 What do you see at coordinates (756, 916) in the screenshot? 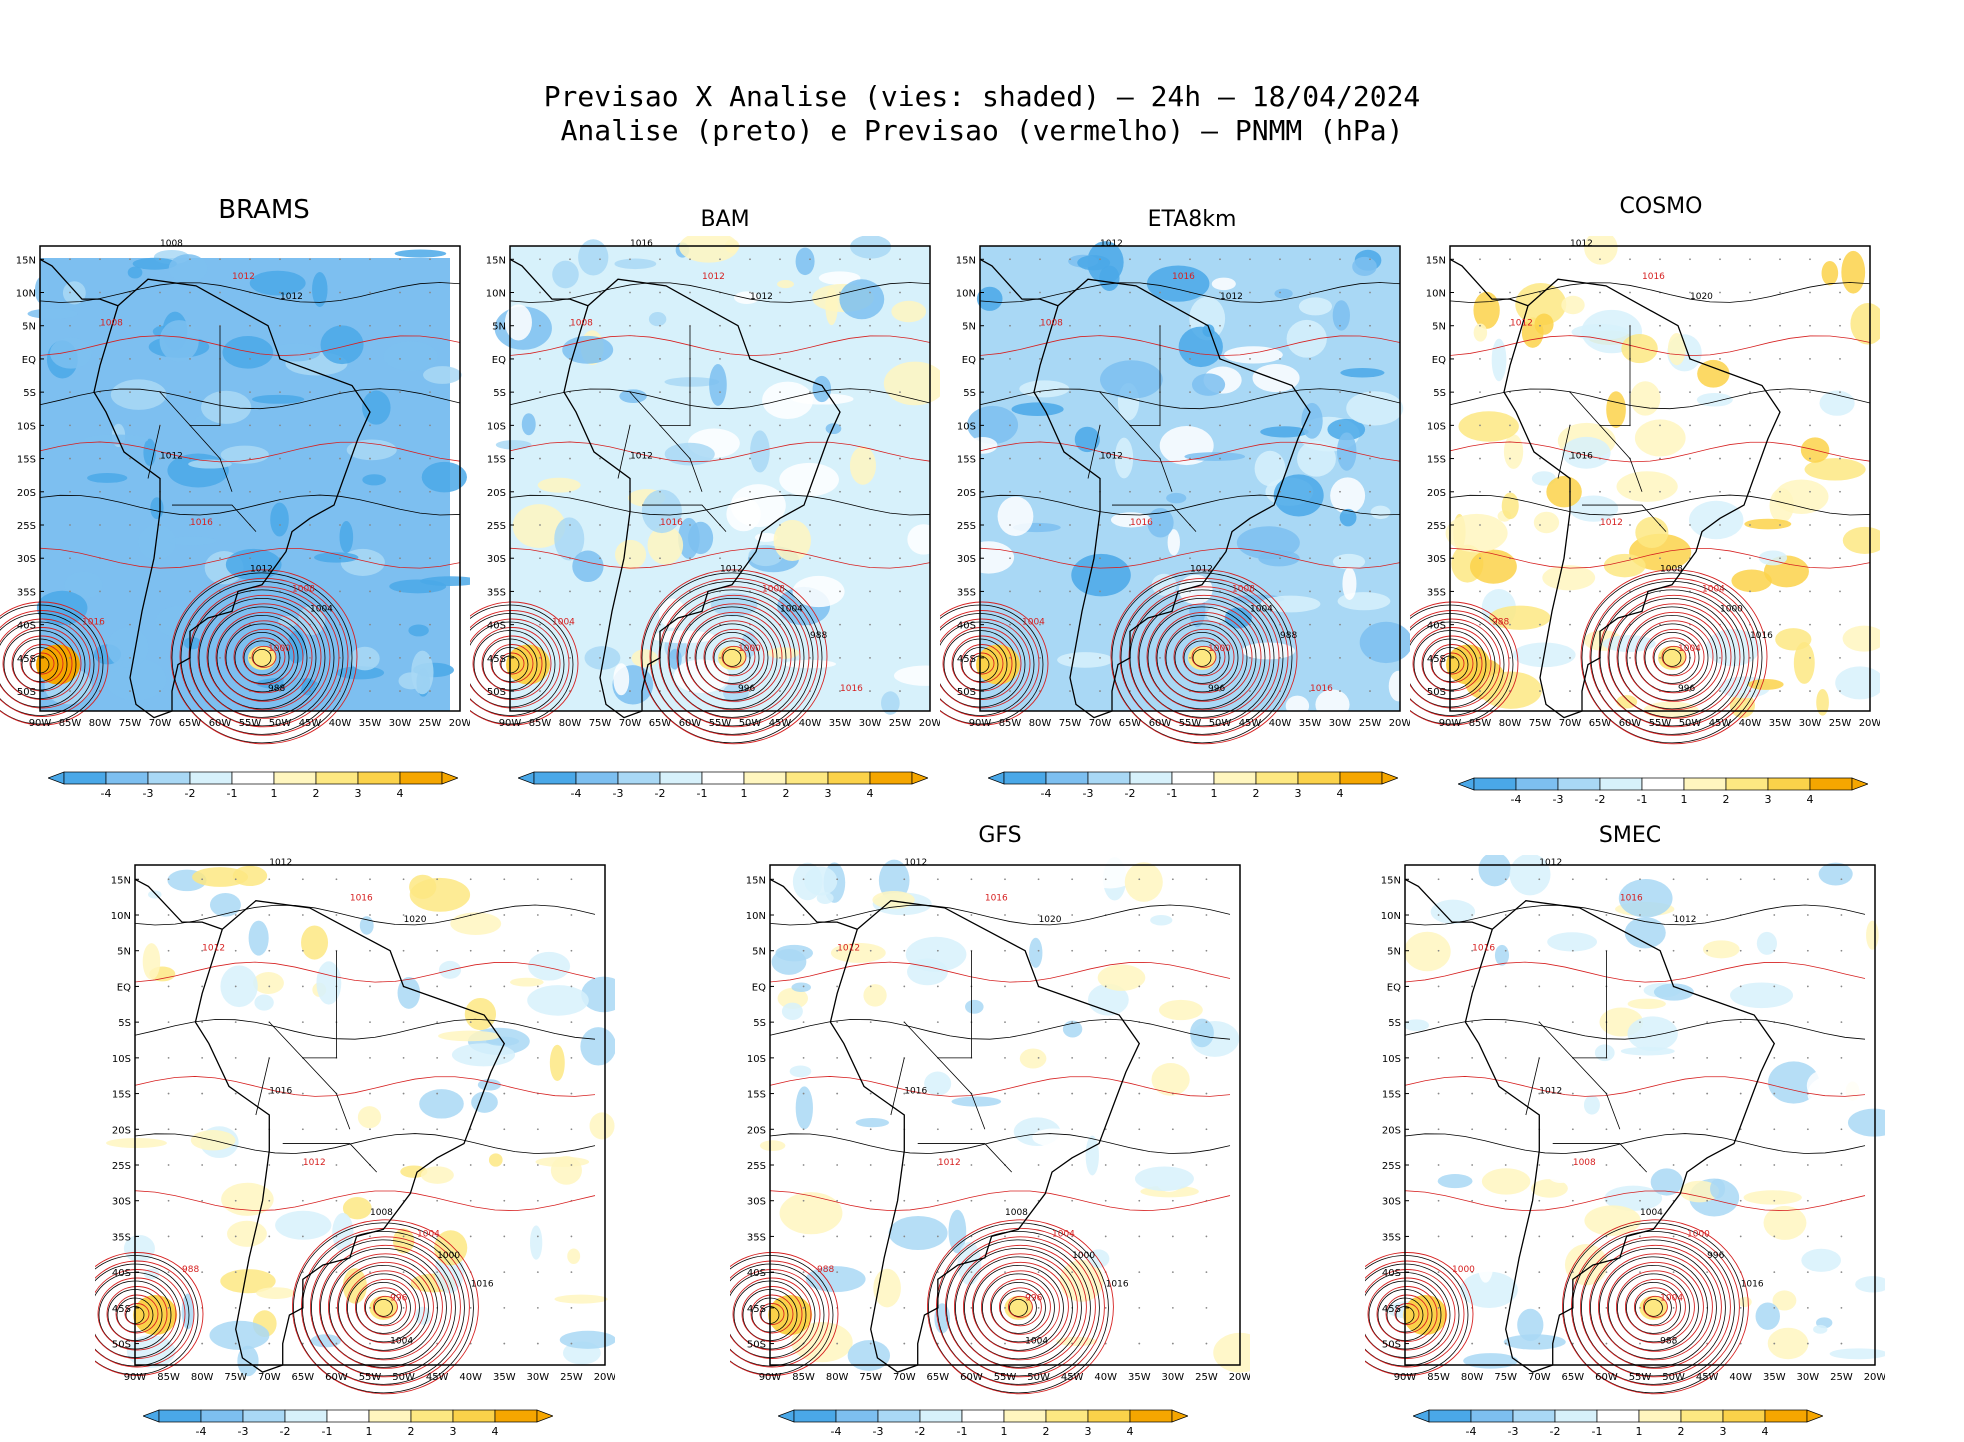
I see `lat-tick-label: 10N` at bounding box center [756, 916].